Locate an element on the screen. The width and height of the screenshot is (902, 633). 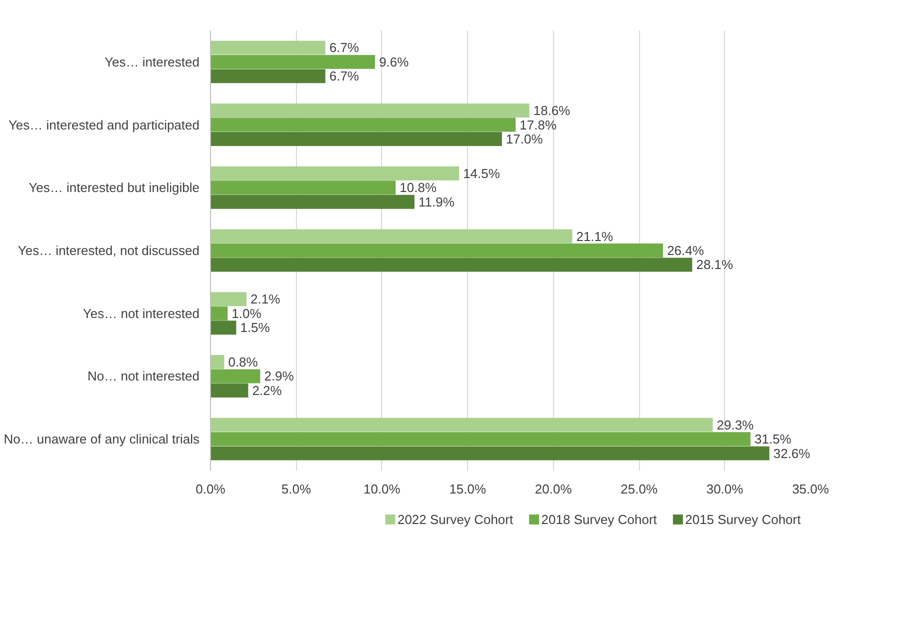
y-tick-label: Yes… not interested is located at coordinates (141, 313).